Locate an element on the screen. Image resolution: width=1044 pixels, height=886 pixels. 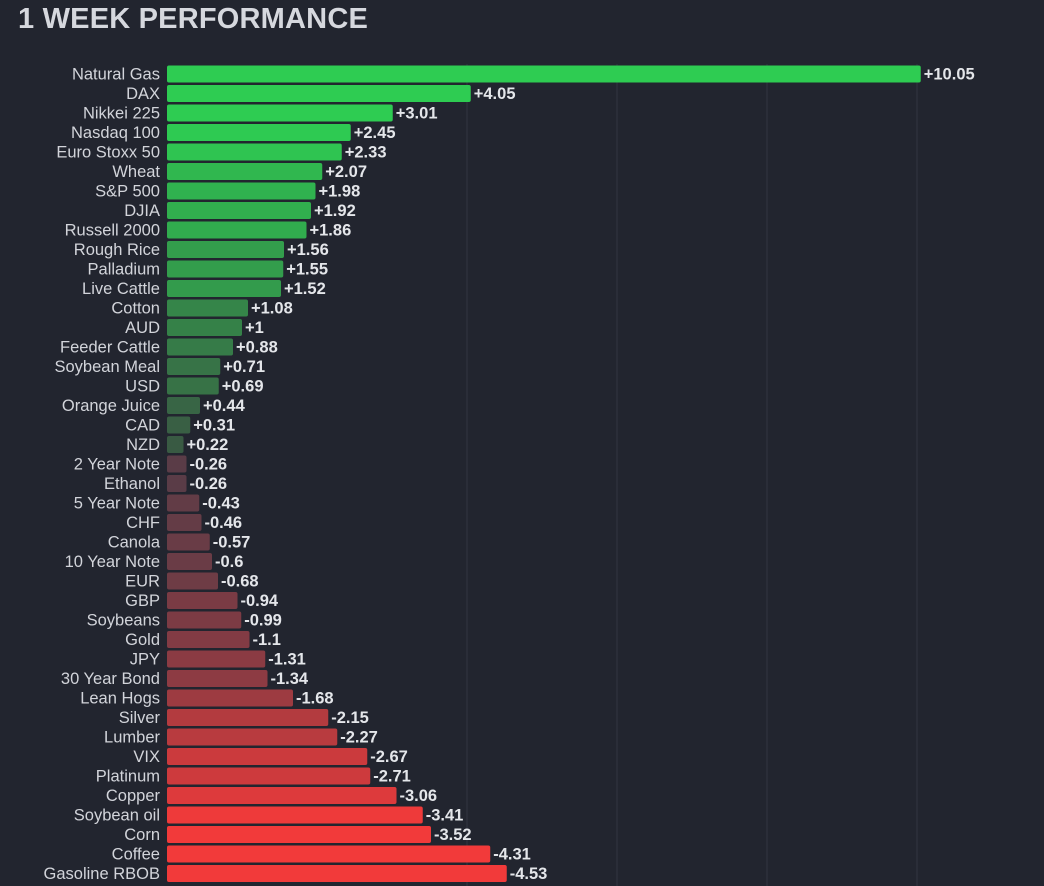
value-label: -2.15 is located at coordinates (350, 718).